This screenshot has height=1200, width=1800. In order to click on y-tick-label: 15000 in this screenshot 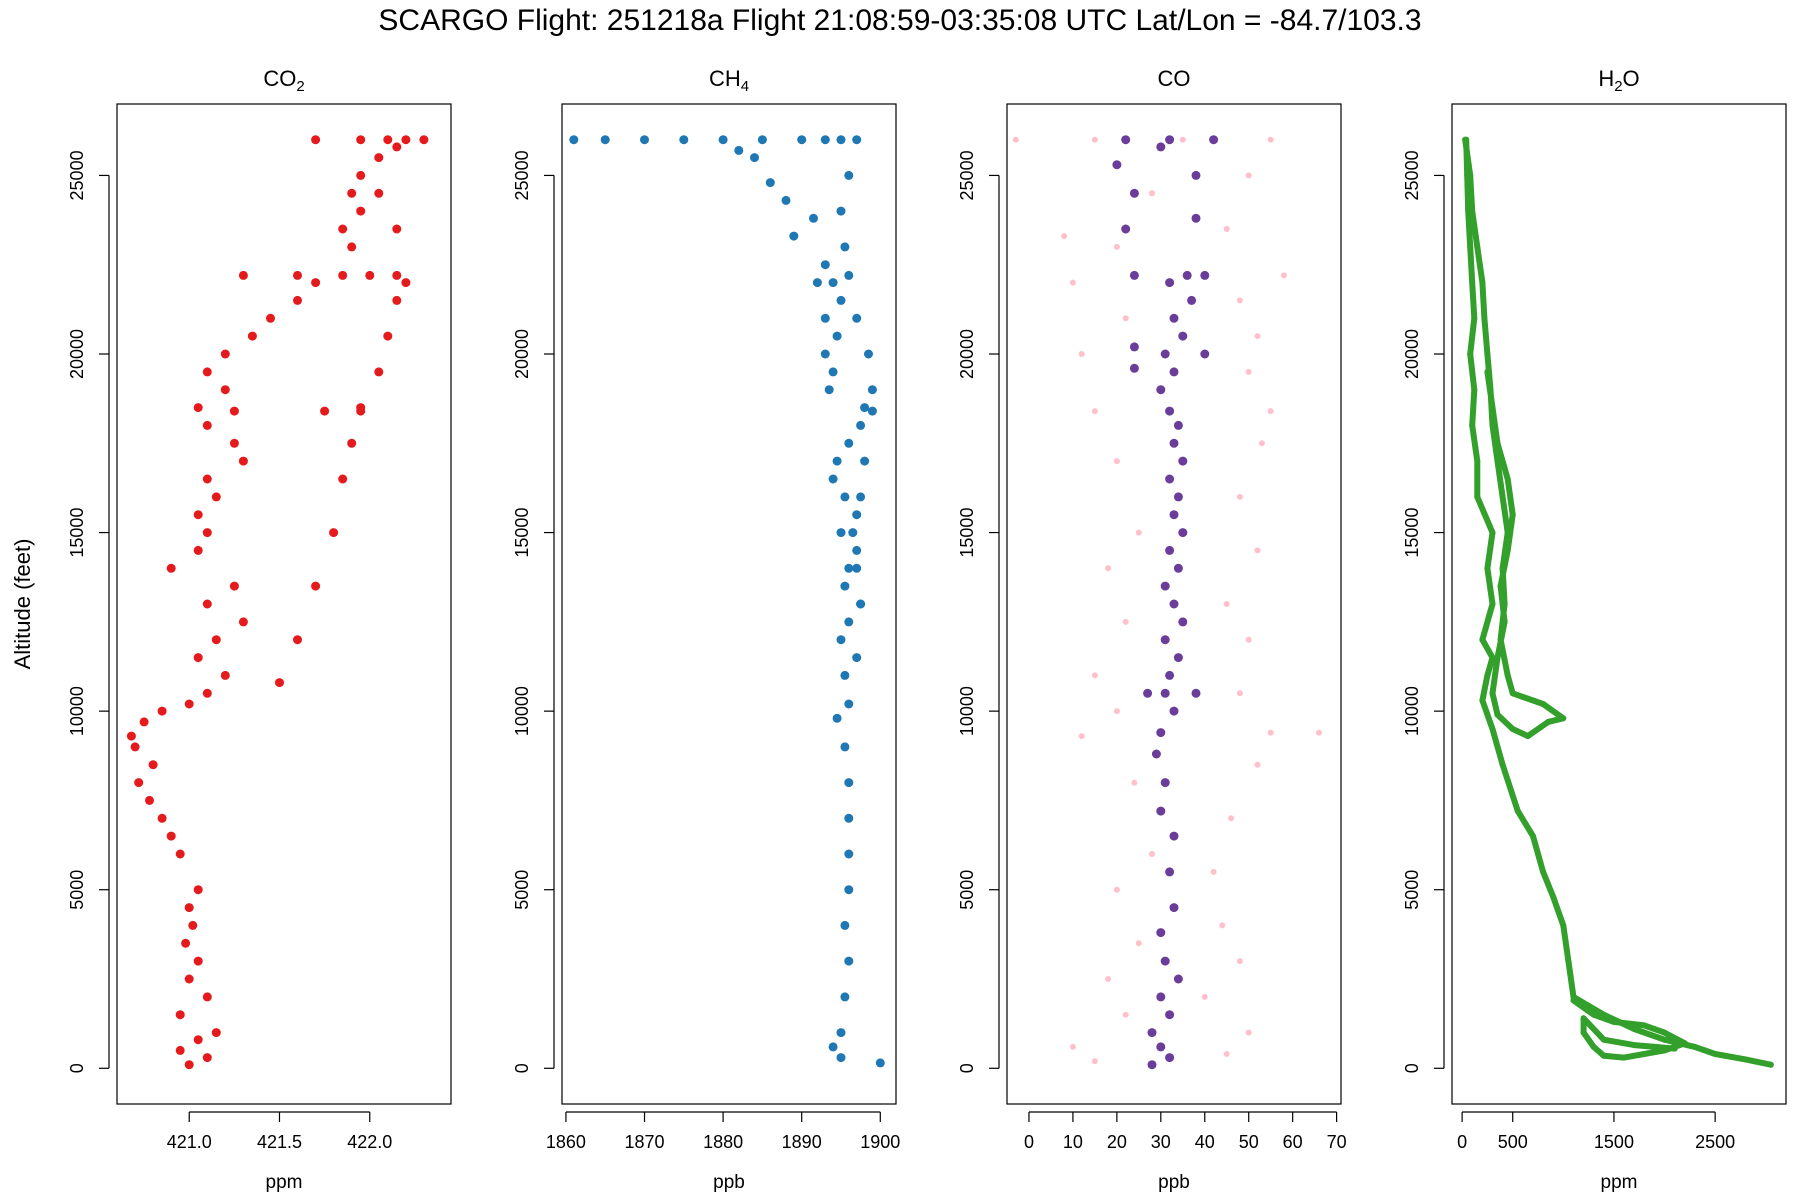, I will do `click(522, 533)`.